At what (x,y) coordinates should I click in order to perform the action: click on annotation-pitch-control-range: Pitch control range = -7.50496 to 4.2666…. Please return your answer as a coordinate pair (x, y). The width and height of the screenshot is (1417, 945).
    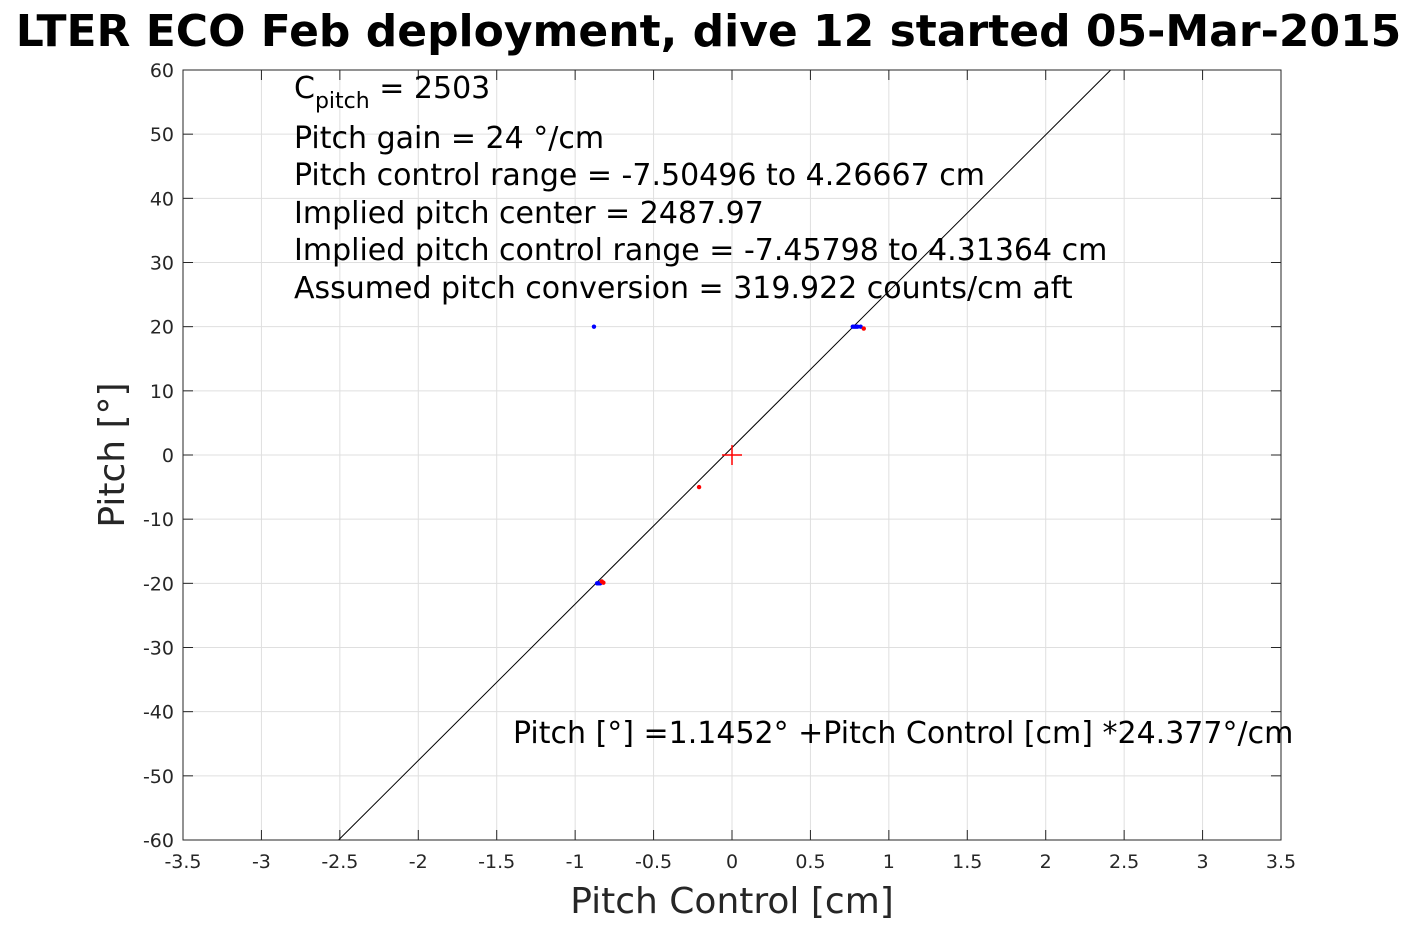
    Looking at the image, I should click on (639, 175).